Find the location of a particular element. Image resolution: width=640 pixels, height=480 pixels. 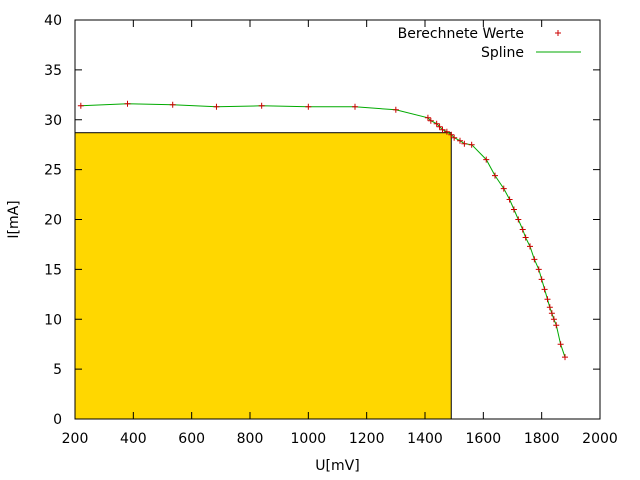

y-tick-label: 25 is located at coordinates (53, 171).